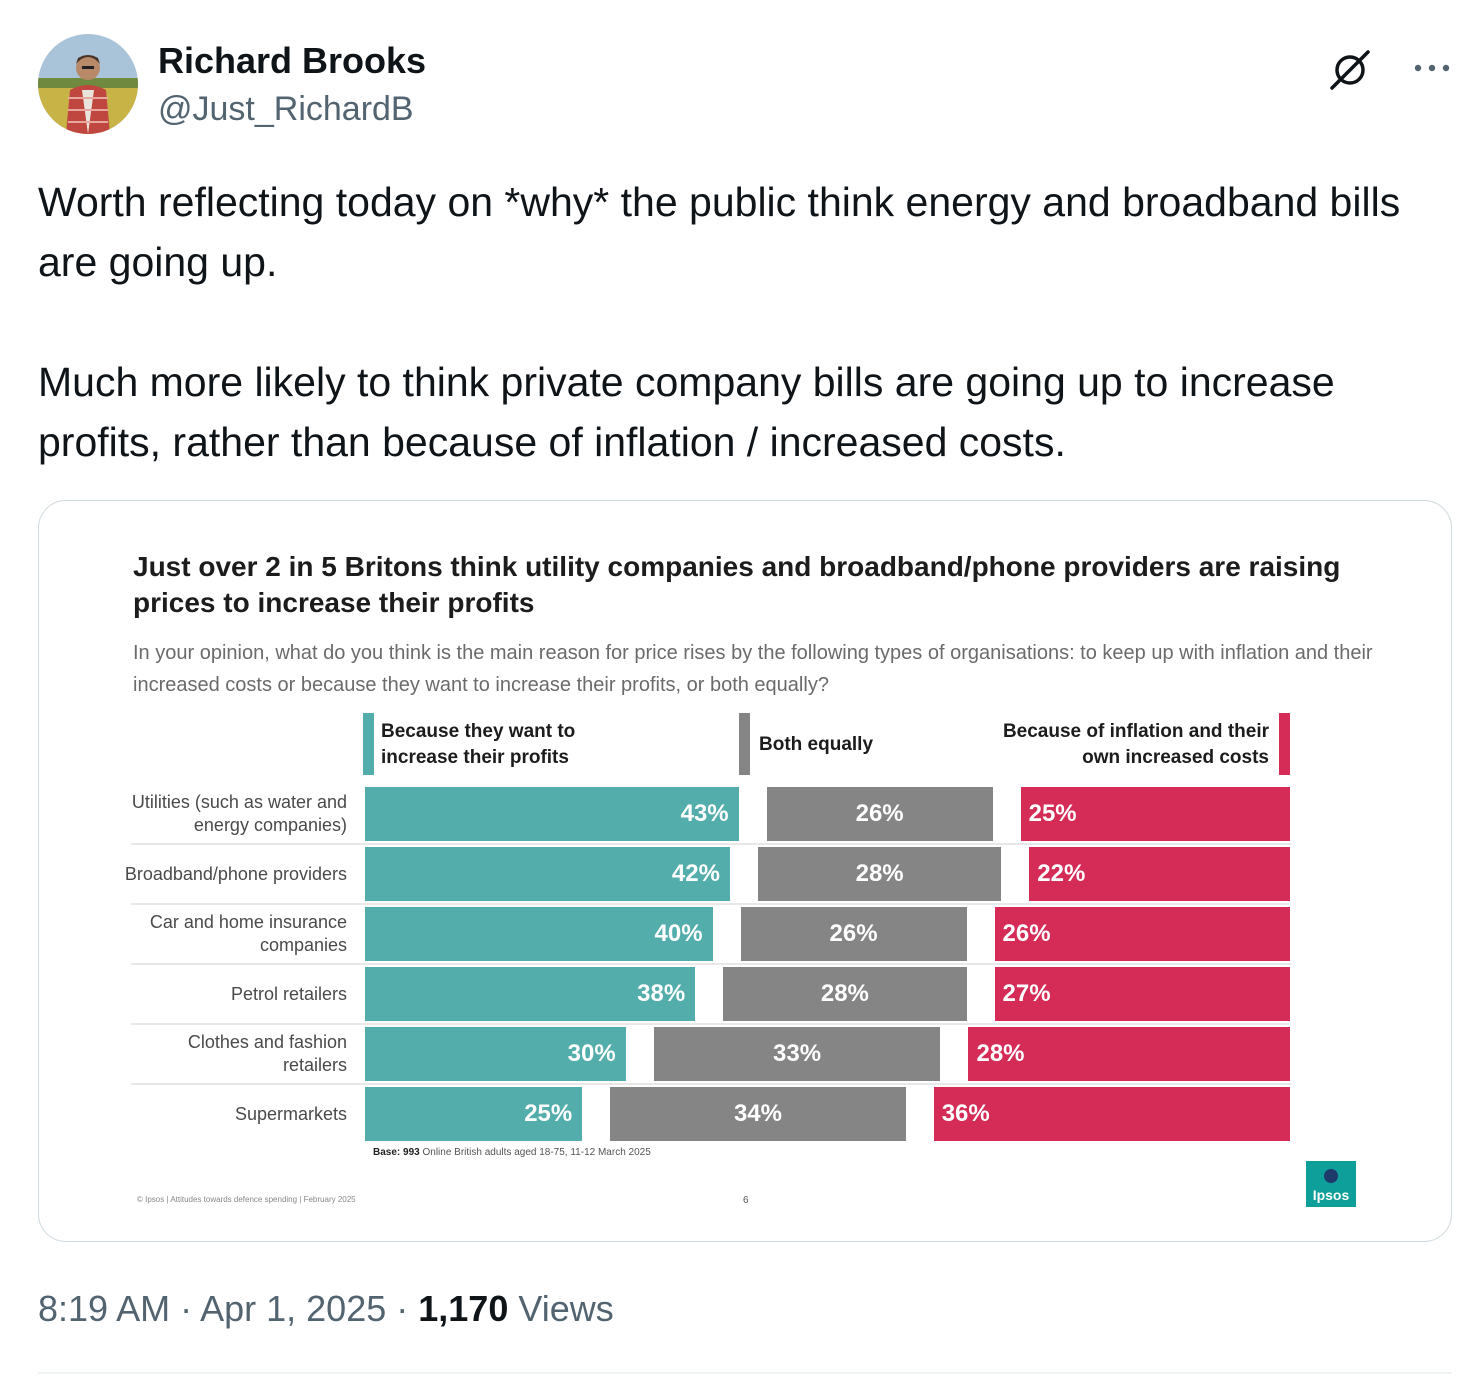 The height and width of the screenshot is (1378, 1462). Describe the element at coordinates (292, 60) in the screenshot. I see `author-name: Richard Brooks` at that location.